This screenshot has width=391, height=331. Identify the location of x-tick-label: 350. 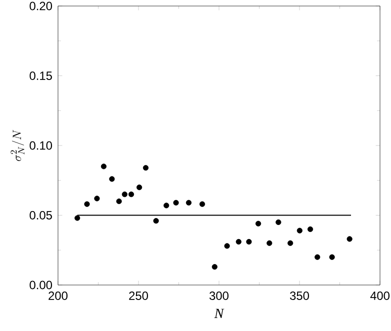
(300, 296).